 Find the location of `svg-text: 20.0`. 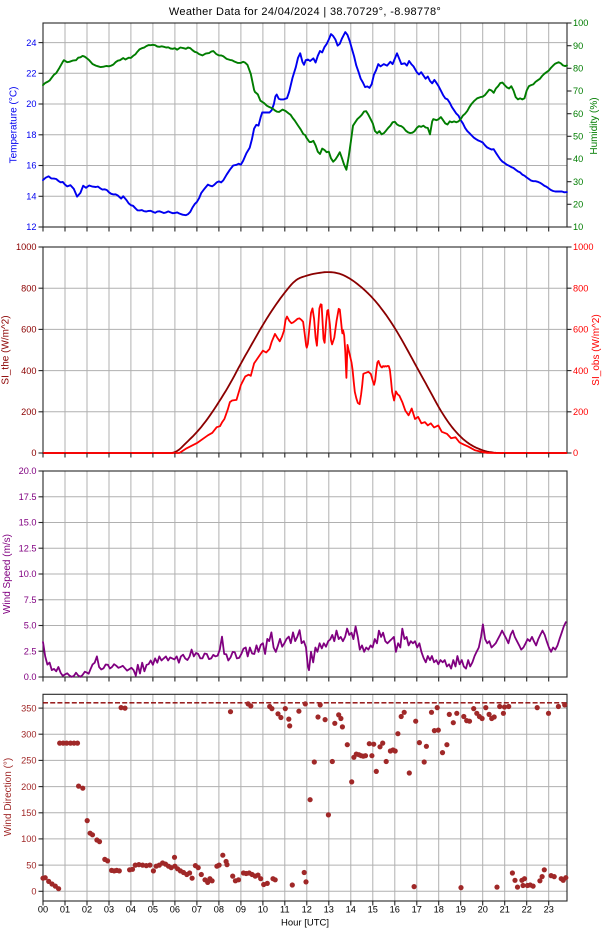

svg-text: 20.0 is located at coordinates (28, 471).